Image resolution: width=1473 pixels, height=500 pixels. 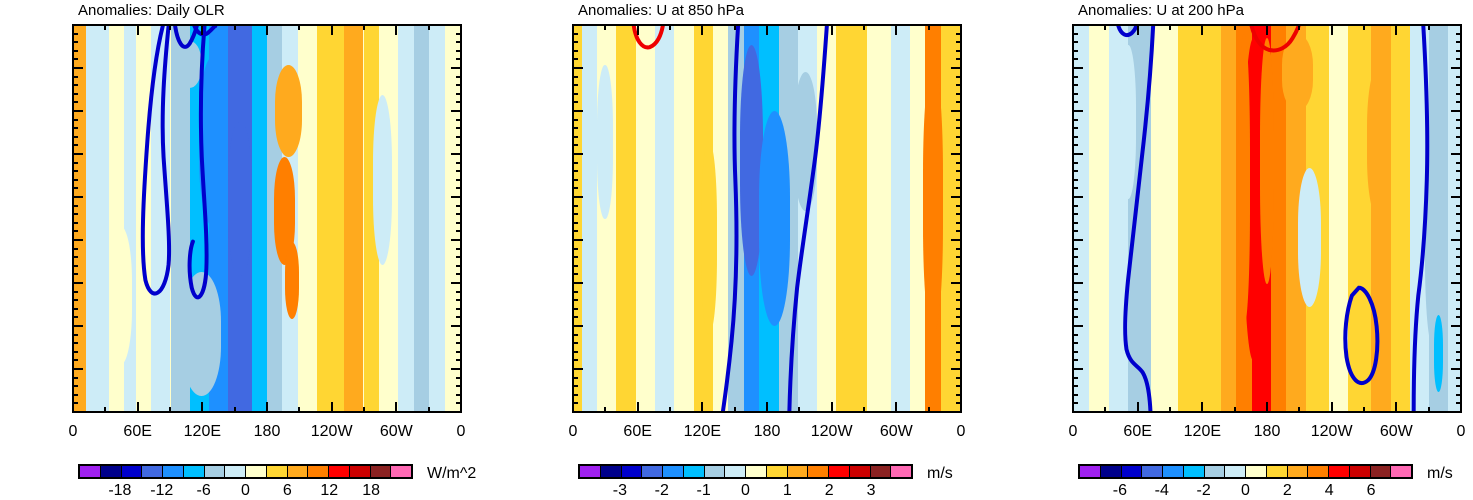 What do you see at coordinates (234, 410) in the screenshot?
I see `x-tick-minor` at bounding box center [234, 410].